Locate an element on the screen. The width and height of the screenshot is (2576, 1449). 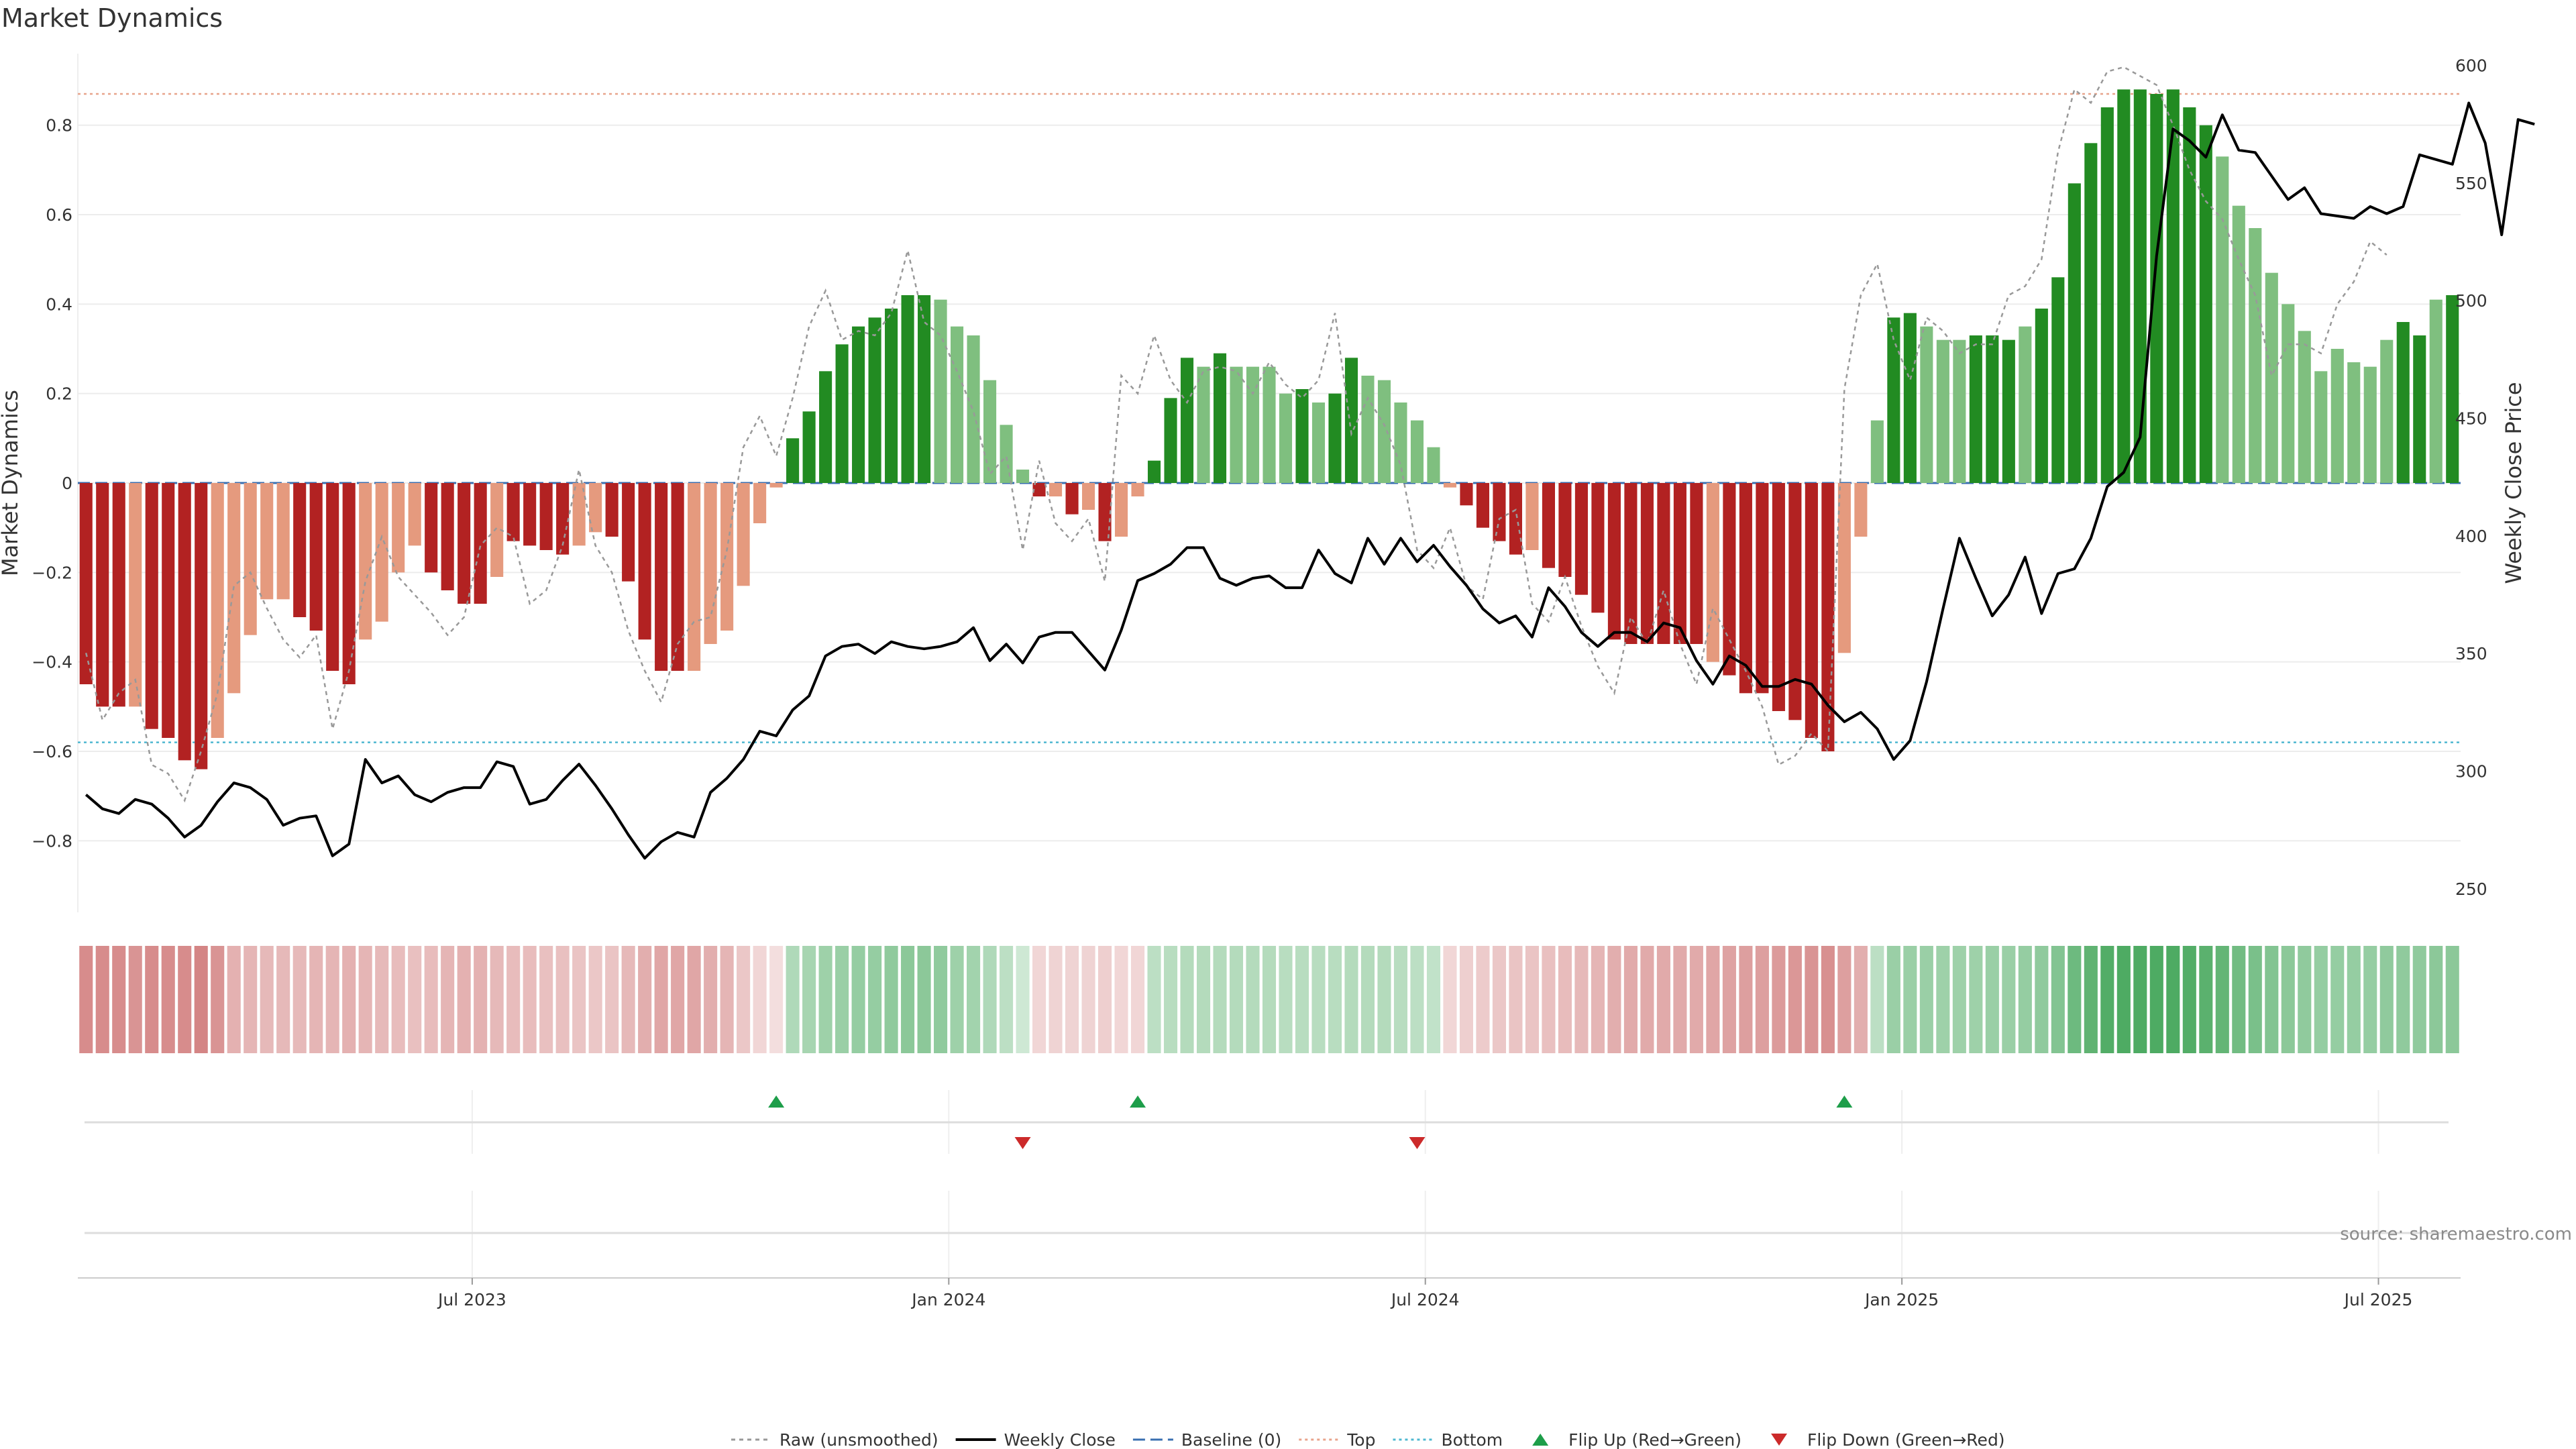
legend-label: Bottom is located at coordinates (1472, 1439).